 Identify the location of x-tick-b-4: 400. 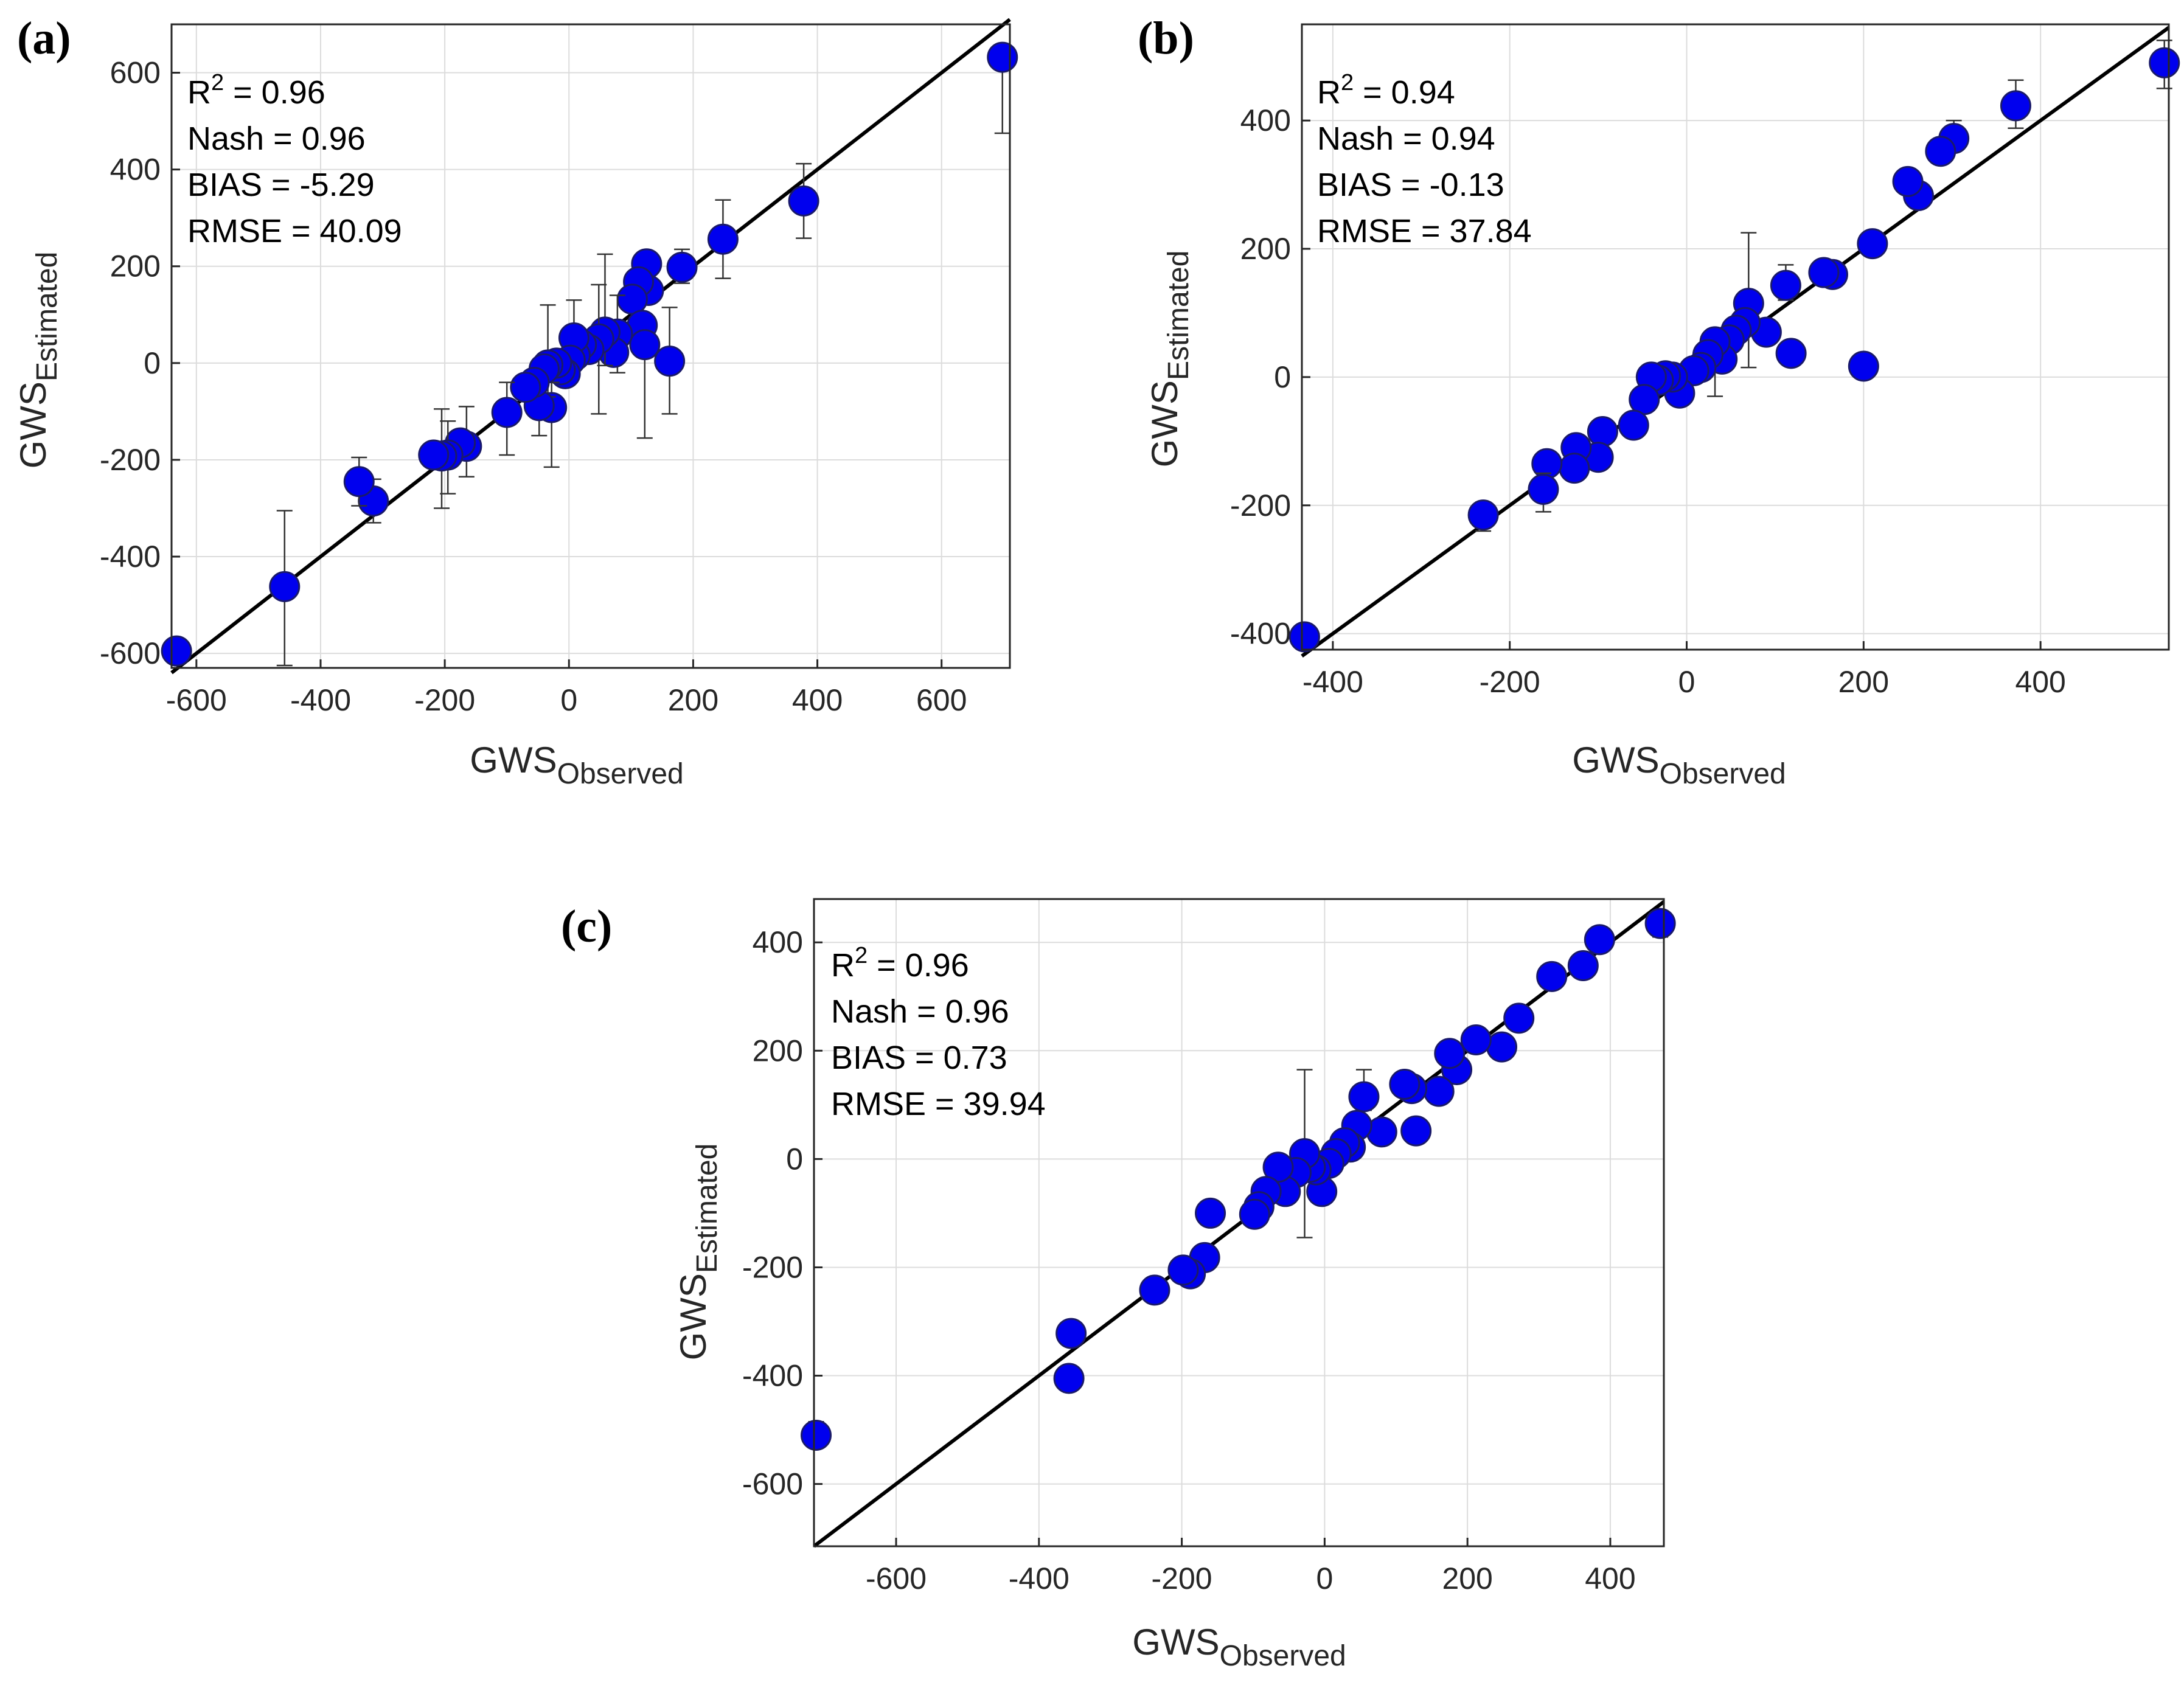
(2040, 682).